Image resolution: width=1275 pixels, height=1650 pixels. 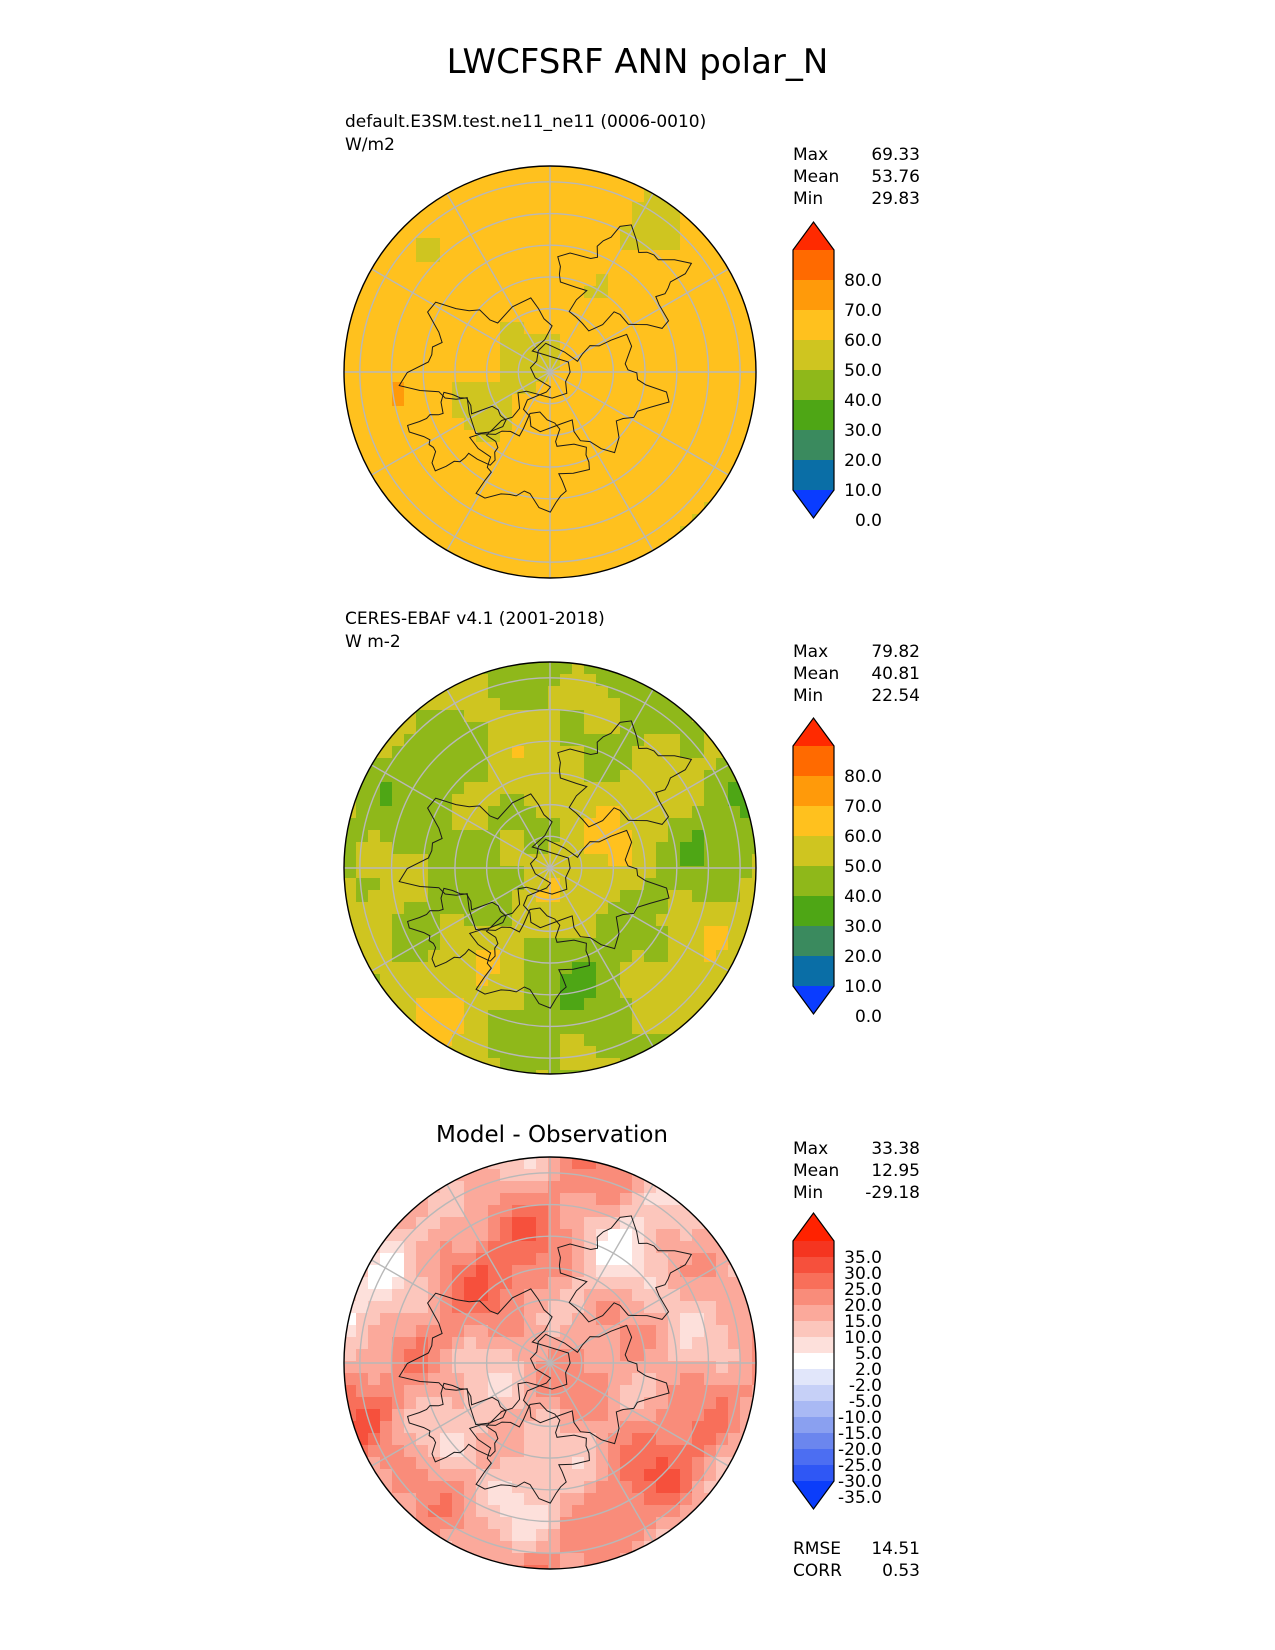 What do you see at coordinates (865, 1402) in the screenshot?
I see `colorbar-tick-label: -5.0` at bounding box center [865, 1402].